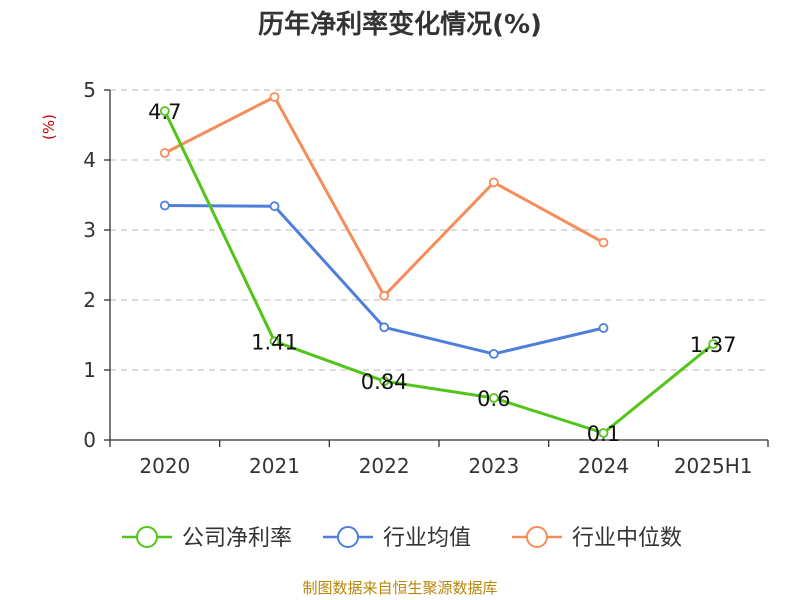 Image resolution: width=800 pixels, height=600 pixels. What do you see at coordinates (89, 300) in the screenshot?
I see `y-tick-label-2: 2` at bounding box center [89, 300].